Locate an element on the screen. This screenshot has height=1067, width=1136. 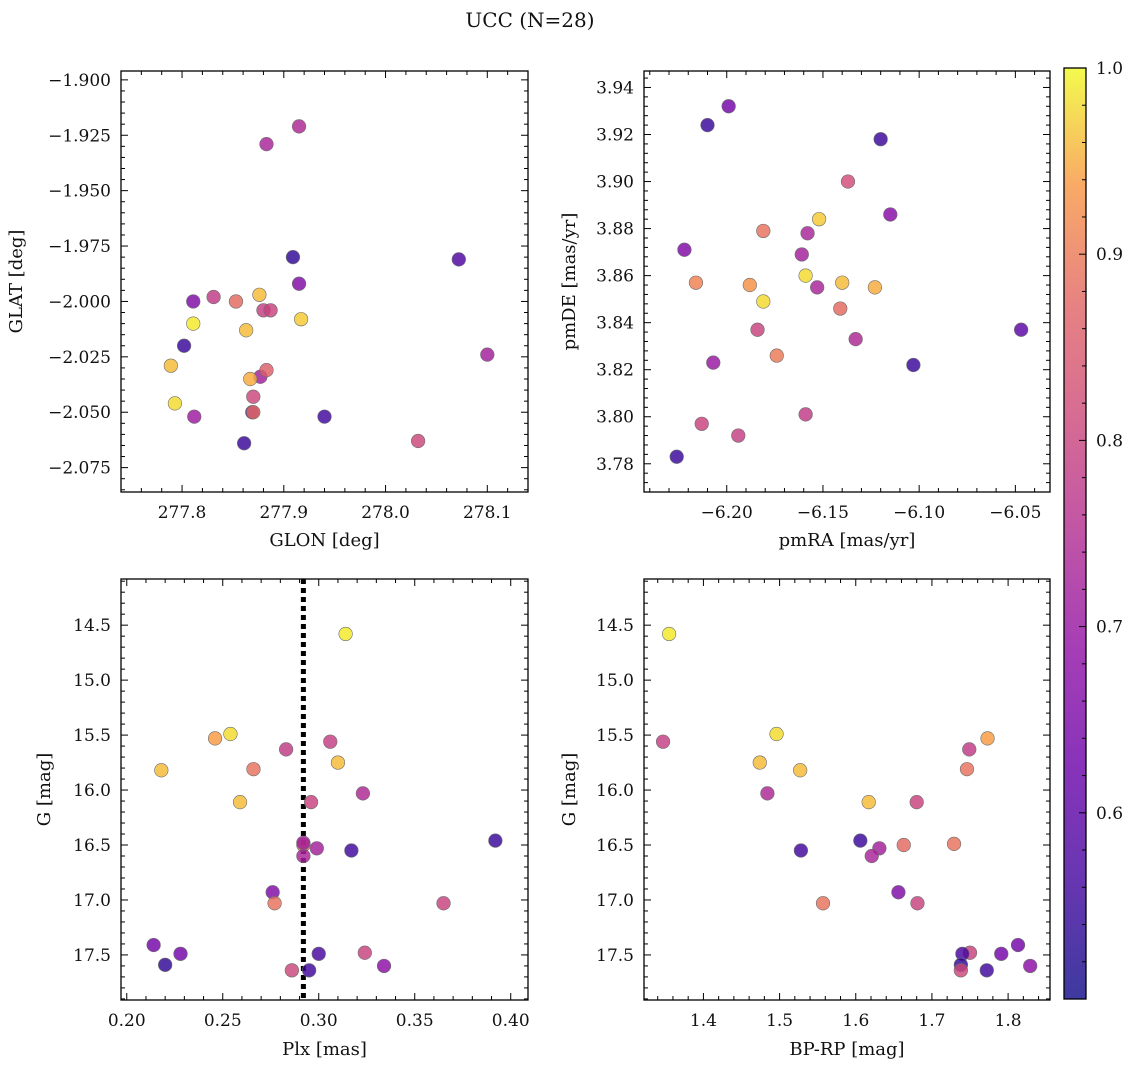
y-tick-label: 3.78 is located at coordinates (615, 465).